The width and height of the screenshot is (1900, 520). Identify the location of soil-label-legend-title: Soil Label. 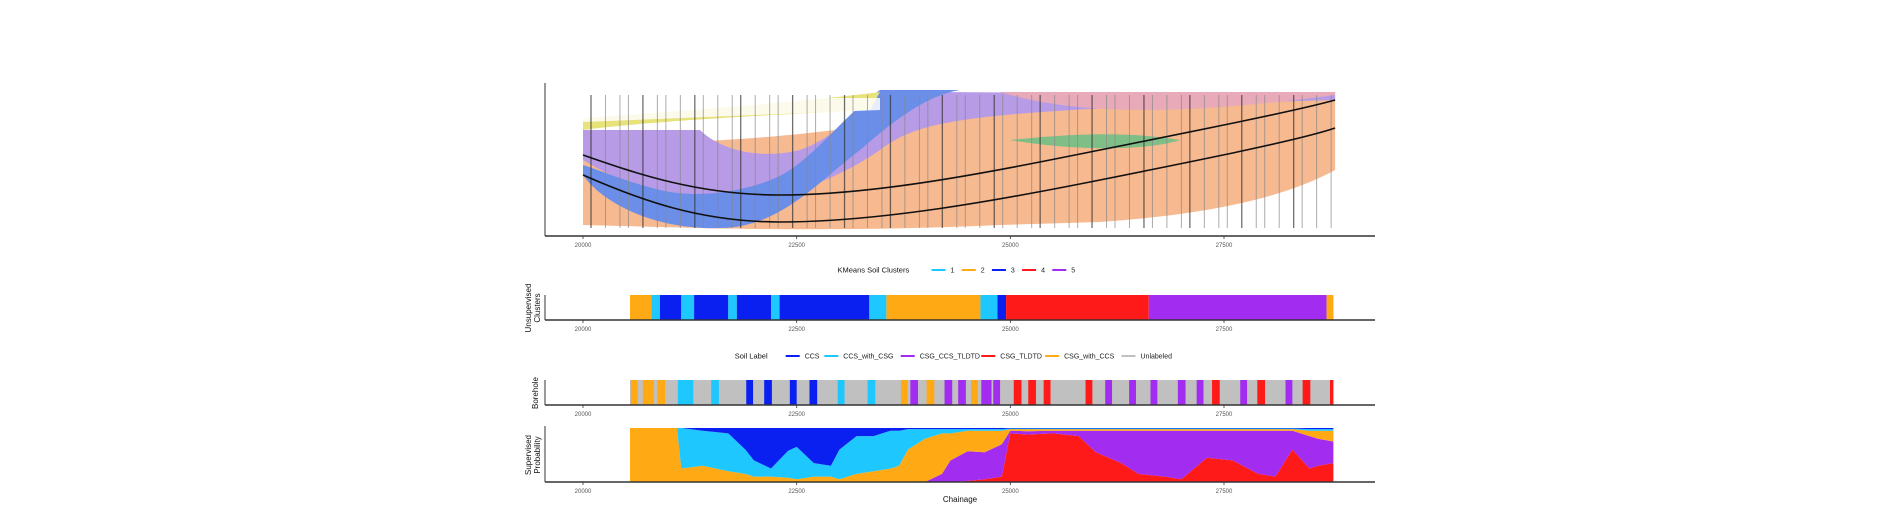
(751, 356).